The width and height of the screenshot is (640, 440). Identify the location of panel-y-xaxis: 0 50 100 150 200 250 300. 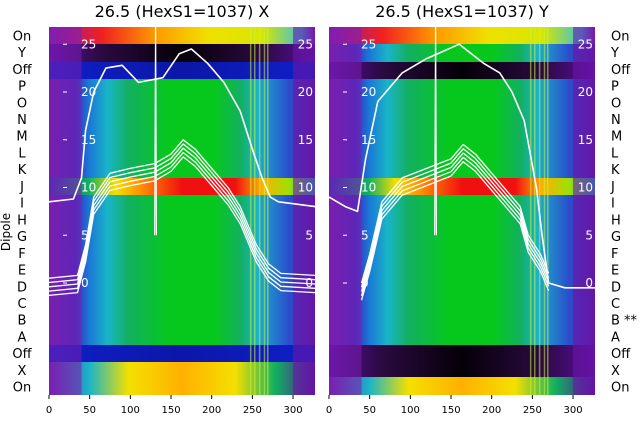
(454, 405).